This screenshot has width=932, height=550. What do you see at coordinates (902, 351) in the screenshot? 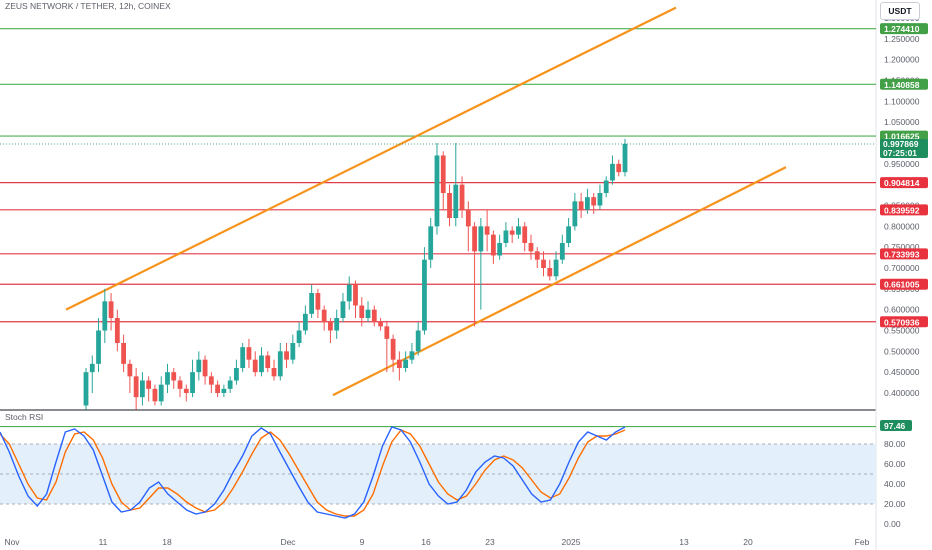
I see `price-tick-label: 0.500000` at bounding box center [902, 351].